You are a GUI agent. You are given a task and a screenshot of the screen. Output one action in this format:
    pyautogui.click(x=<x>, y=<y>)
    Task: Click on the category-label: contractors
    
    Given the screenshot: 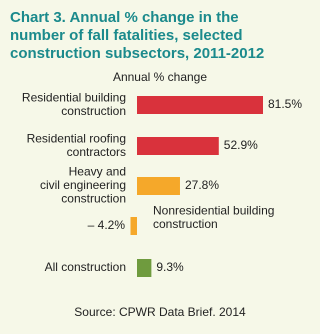 What is the action you would take?
    pyautogui.click(x=96, y=152)
    